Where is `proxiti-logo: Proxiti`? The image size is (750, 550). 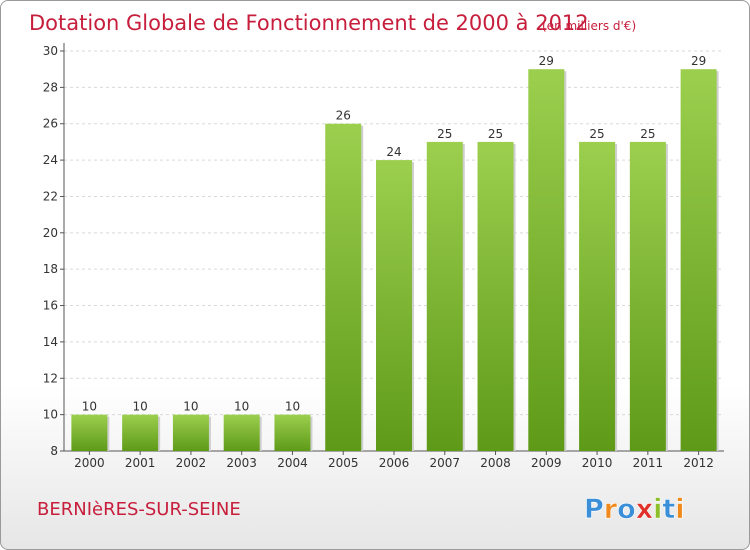
proxiti-logo: Proxiti is located at coordinates (634, 509).